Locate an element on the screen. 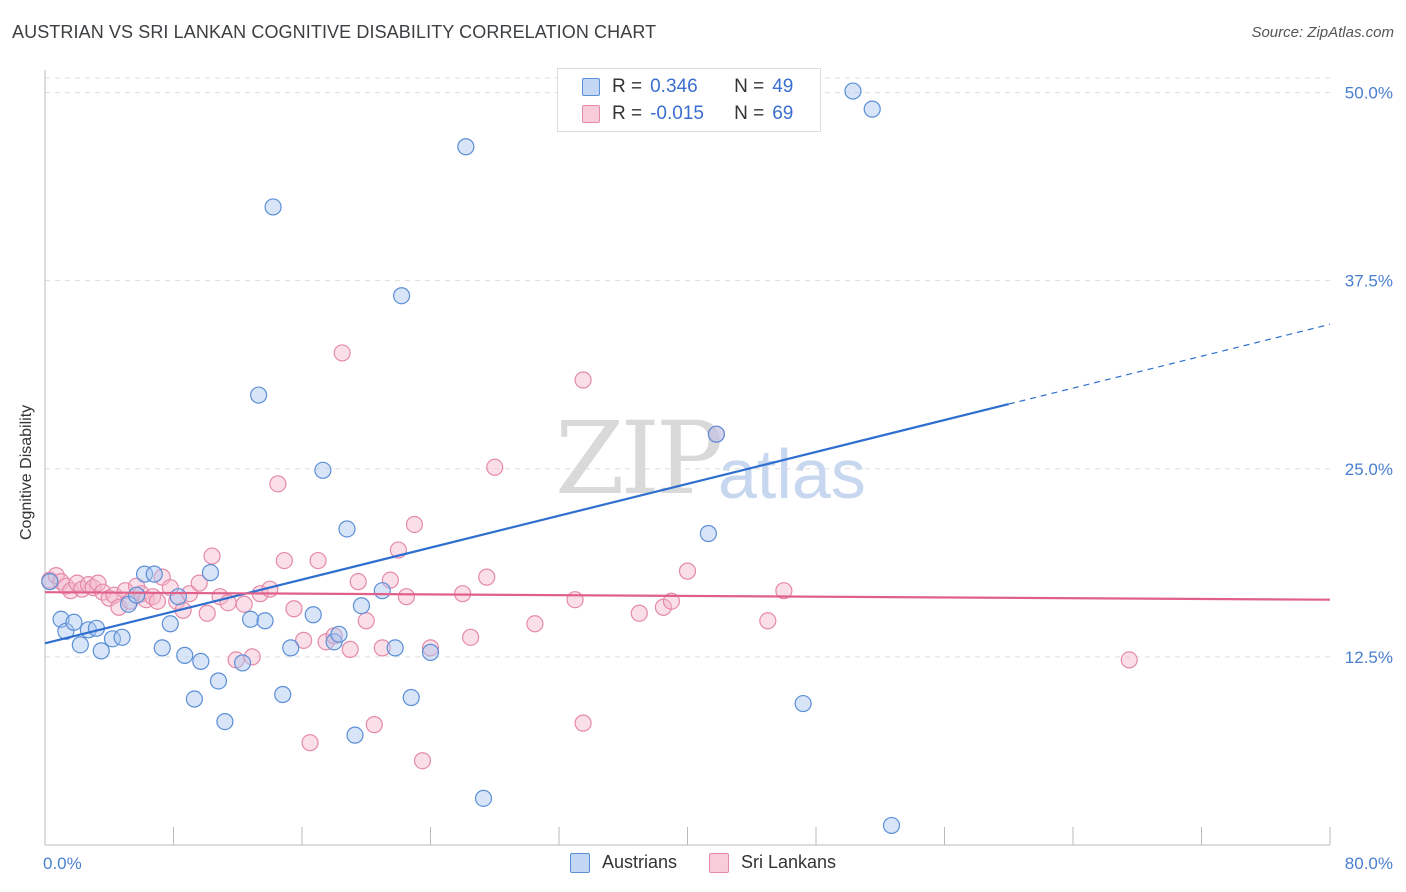 This screenshot has width=1406, height=892. series-legend-sri-lankans: Sri Lankans is located at coordinates (772, 862).